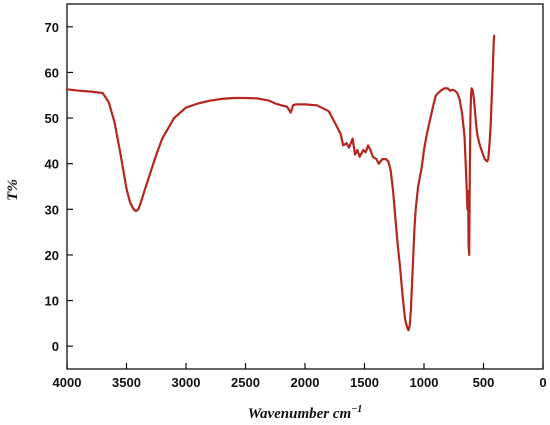 Image resolution: width=550 pixels, height=425 pixels. What do you see at coordinates (126, 382) in the screenshot?
I see `x-tick-label: 3500` at bounding box center [126, 382].